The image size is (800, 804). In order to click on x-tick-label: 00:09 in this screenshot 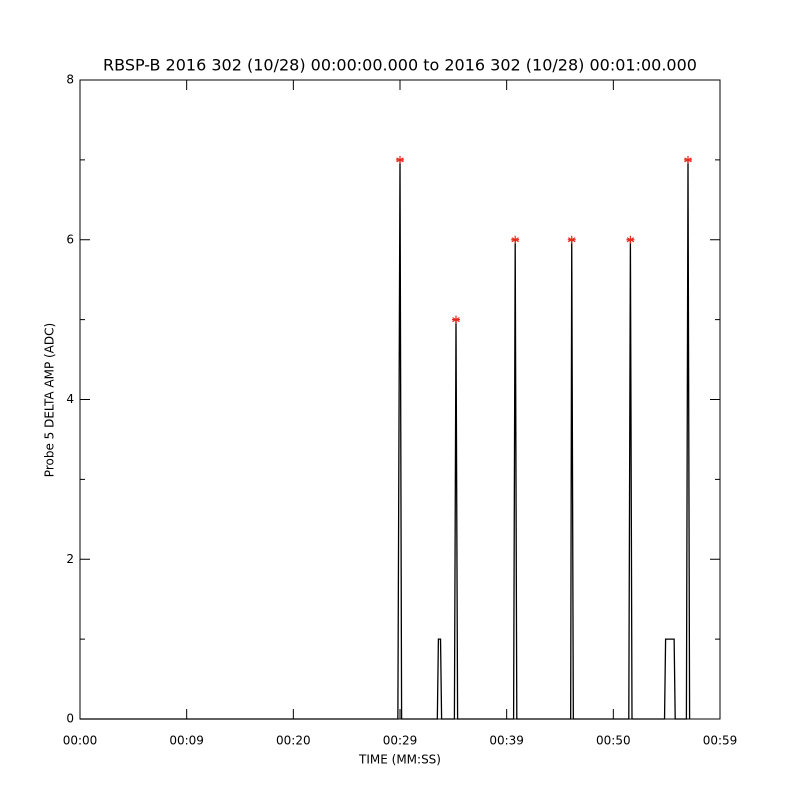, I will do `click(186, 741)`.